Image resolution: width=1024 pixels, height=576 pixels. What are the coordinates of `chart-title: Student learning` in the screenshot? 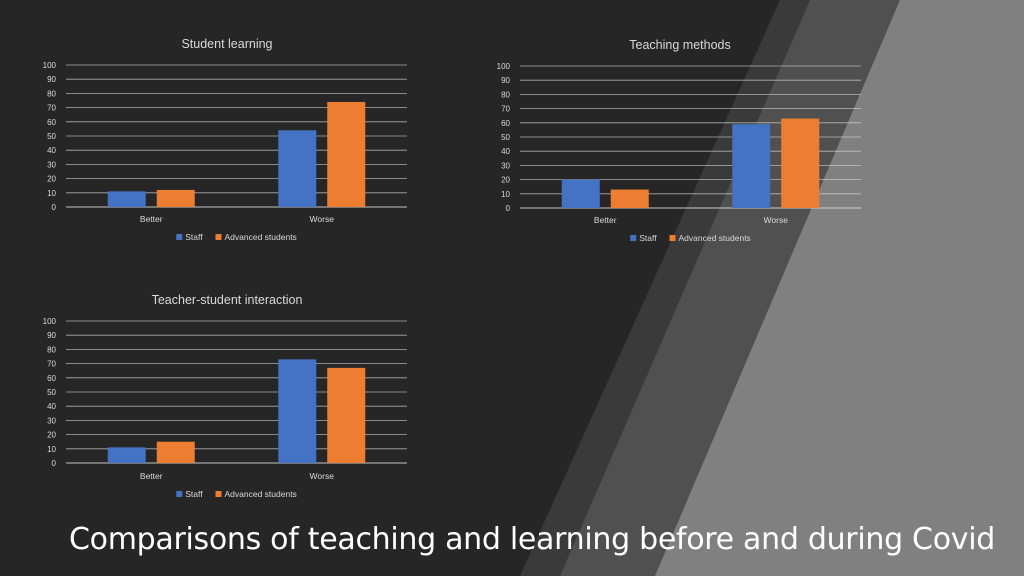 It's located at (226, 44).